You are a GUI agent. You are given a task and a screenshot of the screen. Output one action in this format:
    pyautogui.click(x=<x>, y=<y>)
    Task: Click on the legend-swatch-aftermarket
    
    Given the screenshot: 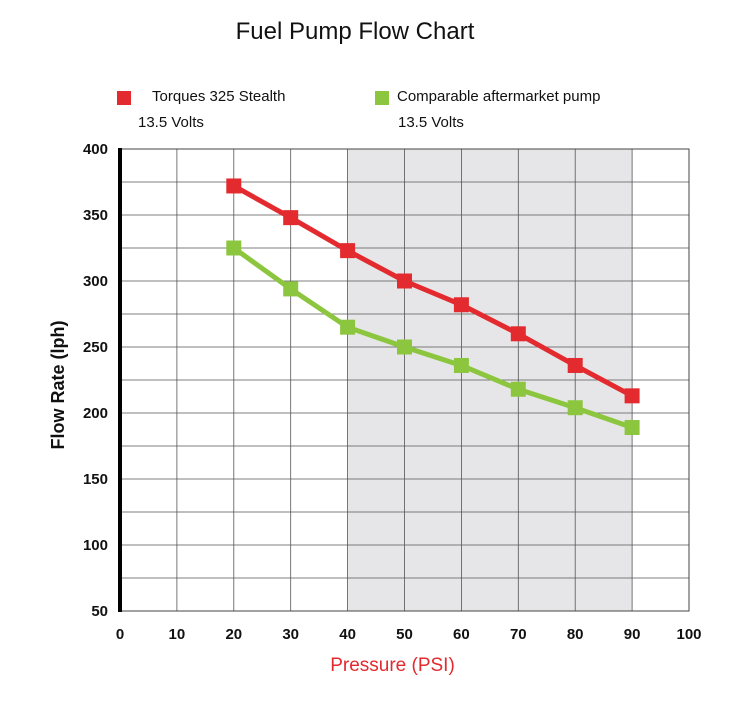 What is the action you would take?
    pyautogui.click(x=382, y=98)
    